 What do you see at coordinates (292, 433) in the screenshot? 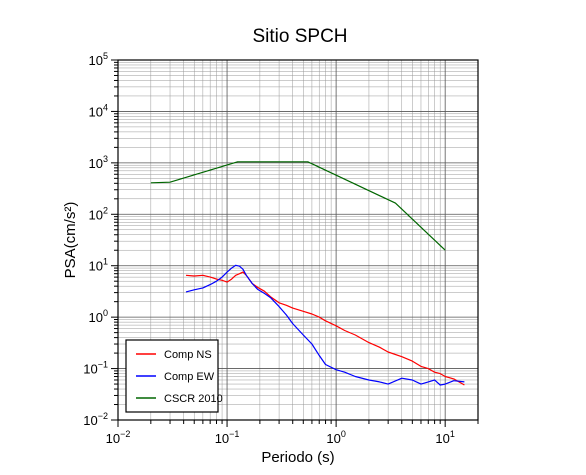
I see `x-axis-ticks: 10⁻² 10⁻¹ 10⁰ 10¹` at bounding box center [292, 433].